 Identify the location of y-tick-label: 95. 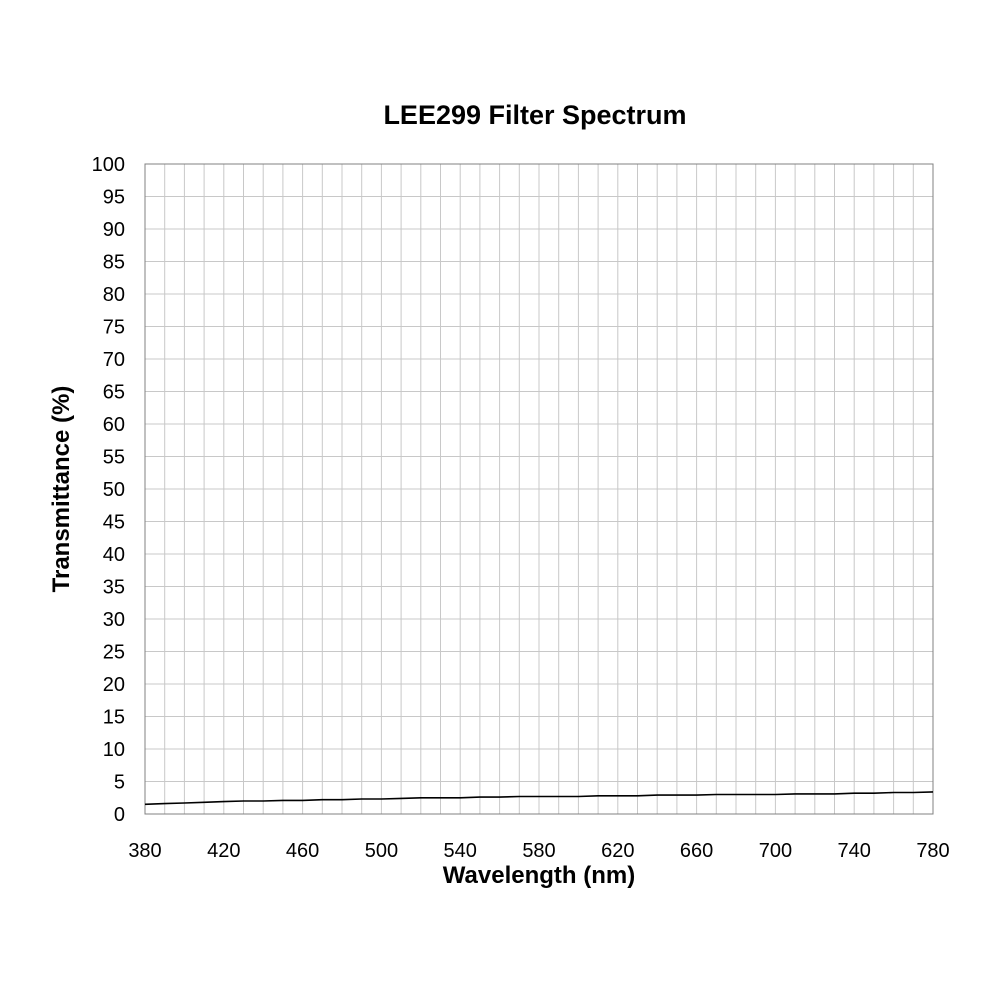
(114, 198).